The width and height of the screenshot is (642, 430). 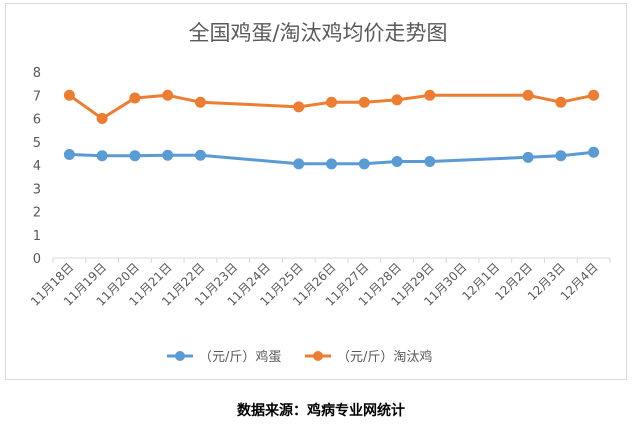 What do you see at coordinates (317, 33) in the screenshot?
I see `chart-title: 全国鸡蛋/淘汰鸡均价走势图` at bounding box center [317, 33].